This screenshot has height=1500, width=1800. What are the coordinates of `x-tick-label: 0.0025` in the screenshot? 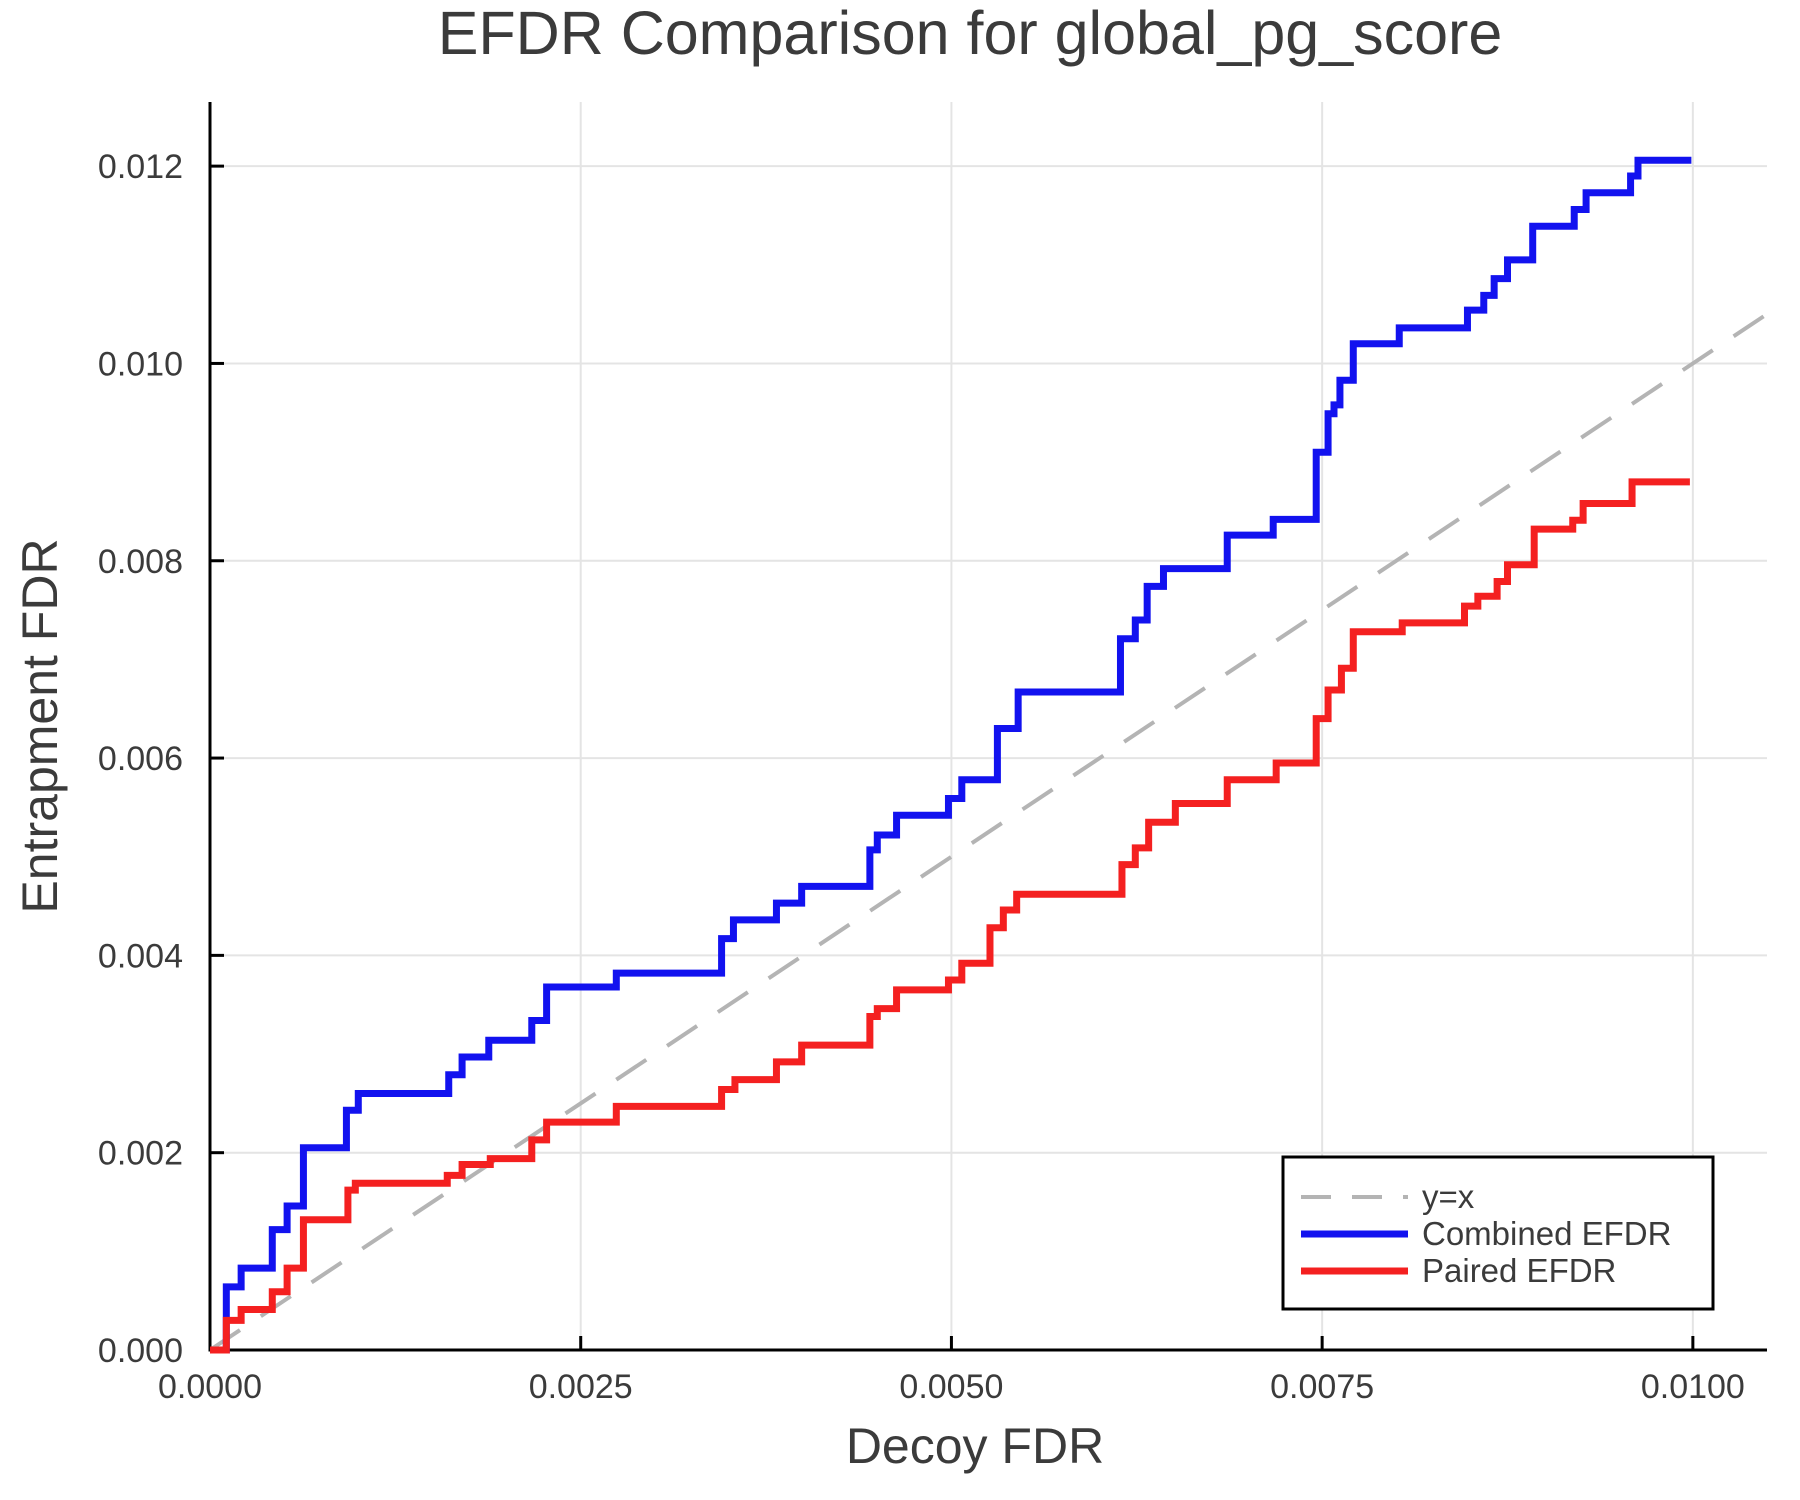 It's located at (581, 1387).